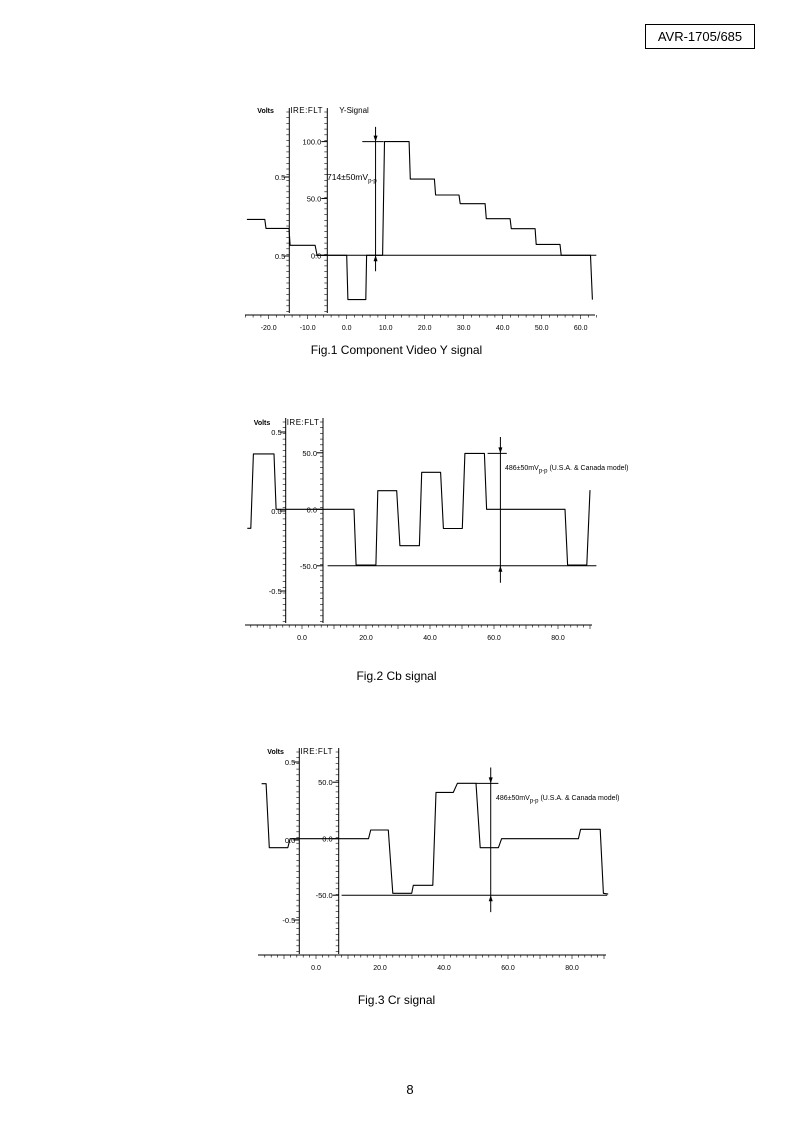 The width and height of the screenshot is (793, 1122). What do you see at coordinates (314, 198) in the screenshot?
I see `fig1-ire-tick-label: 50.0` at bounding box center [314, 198].